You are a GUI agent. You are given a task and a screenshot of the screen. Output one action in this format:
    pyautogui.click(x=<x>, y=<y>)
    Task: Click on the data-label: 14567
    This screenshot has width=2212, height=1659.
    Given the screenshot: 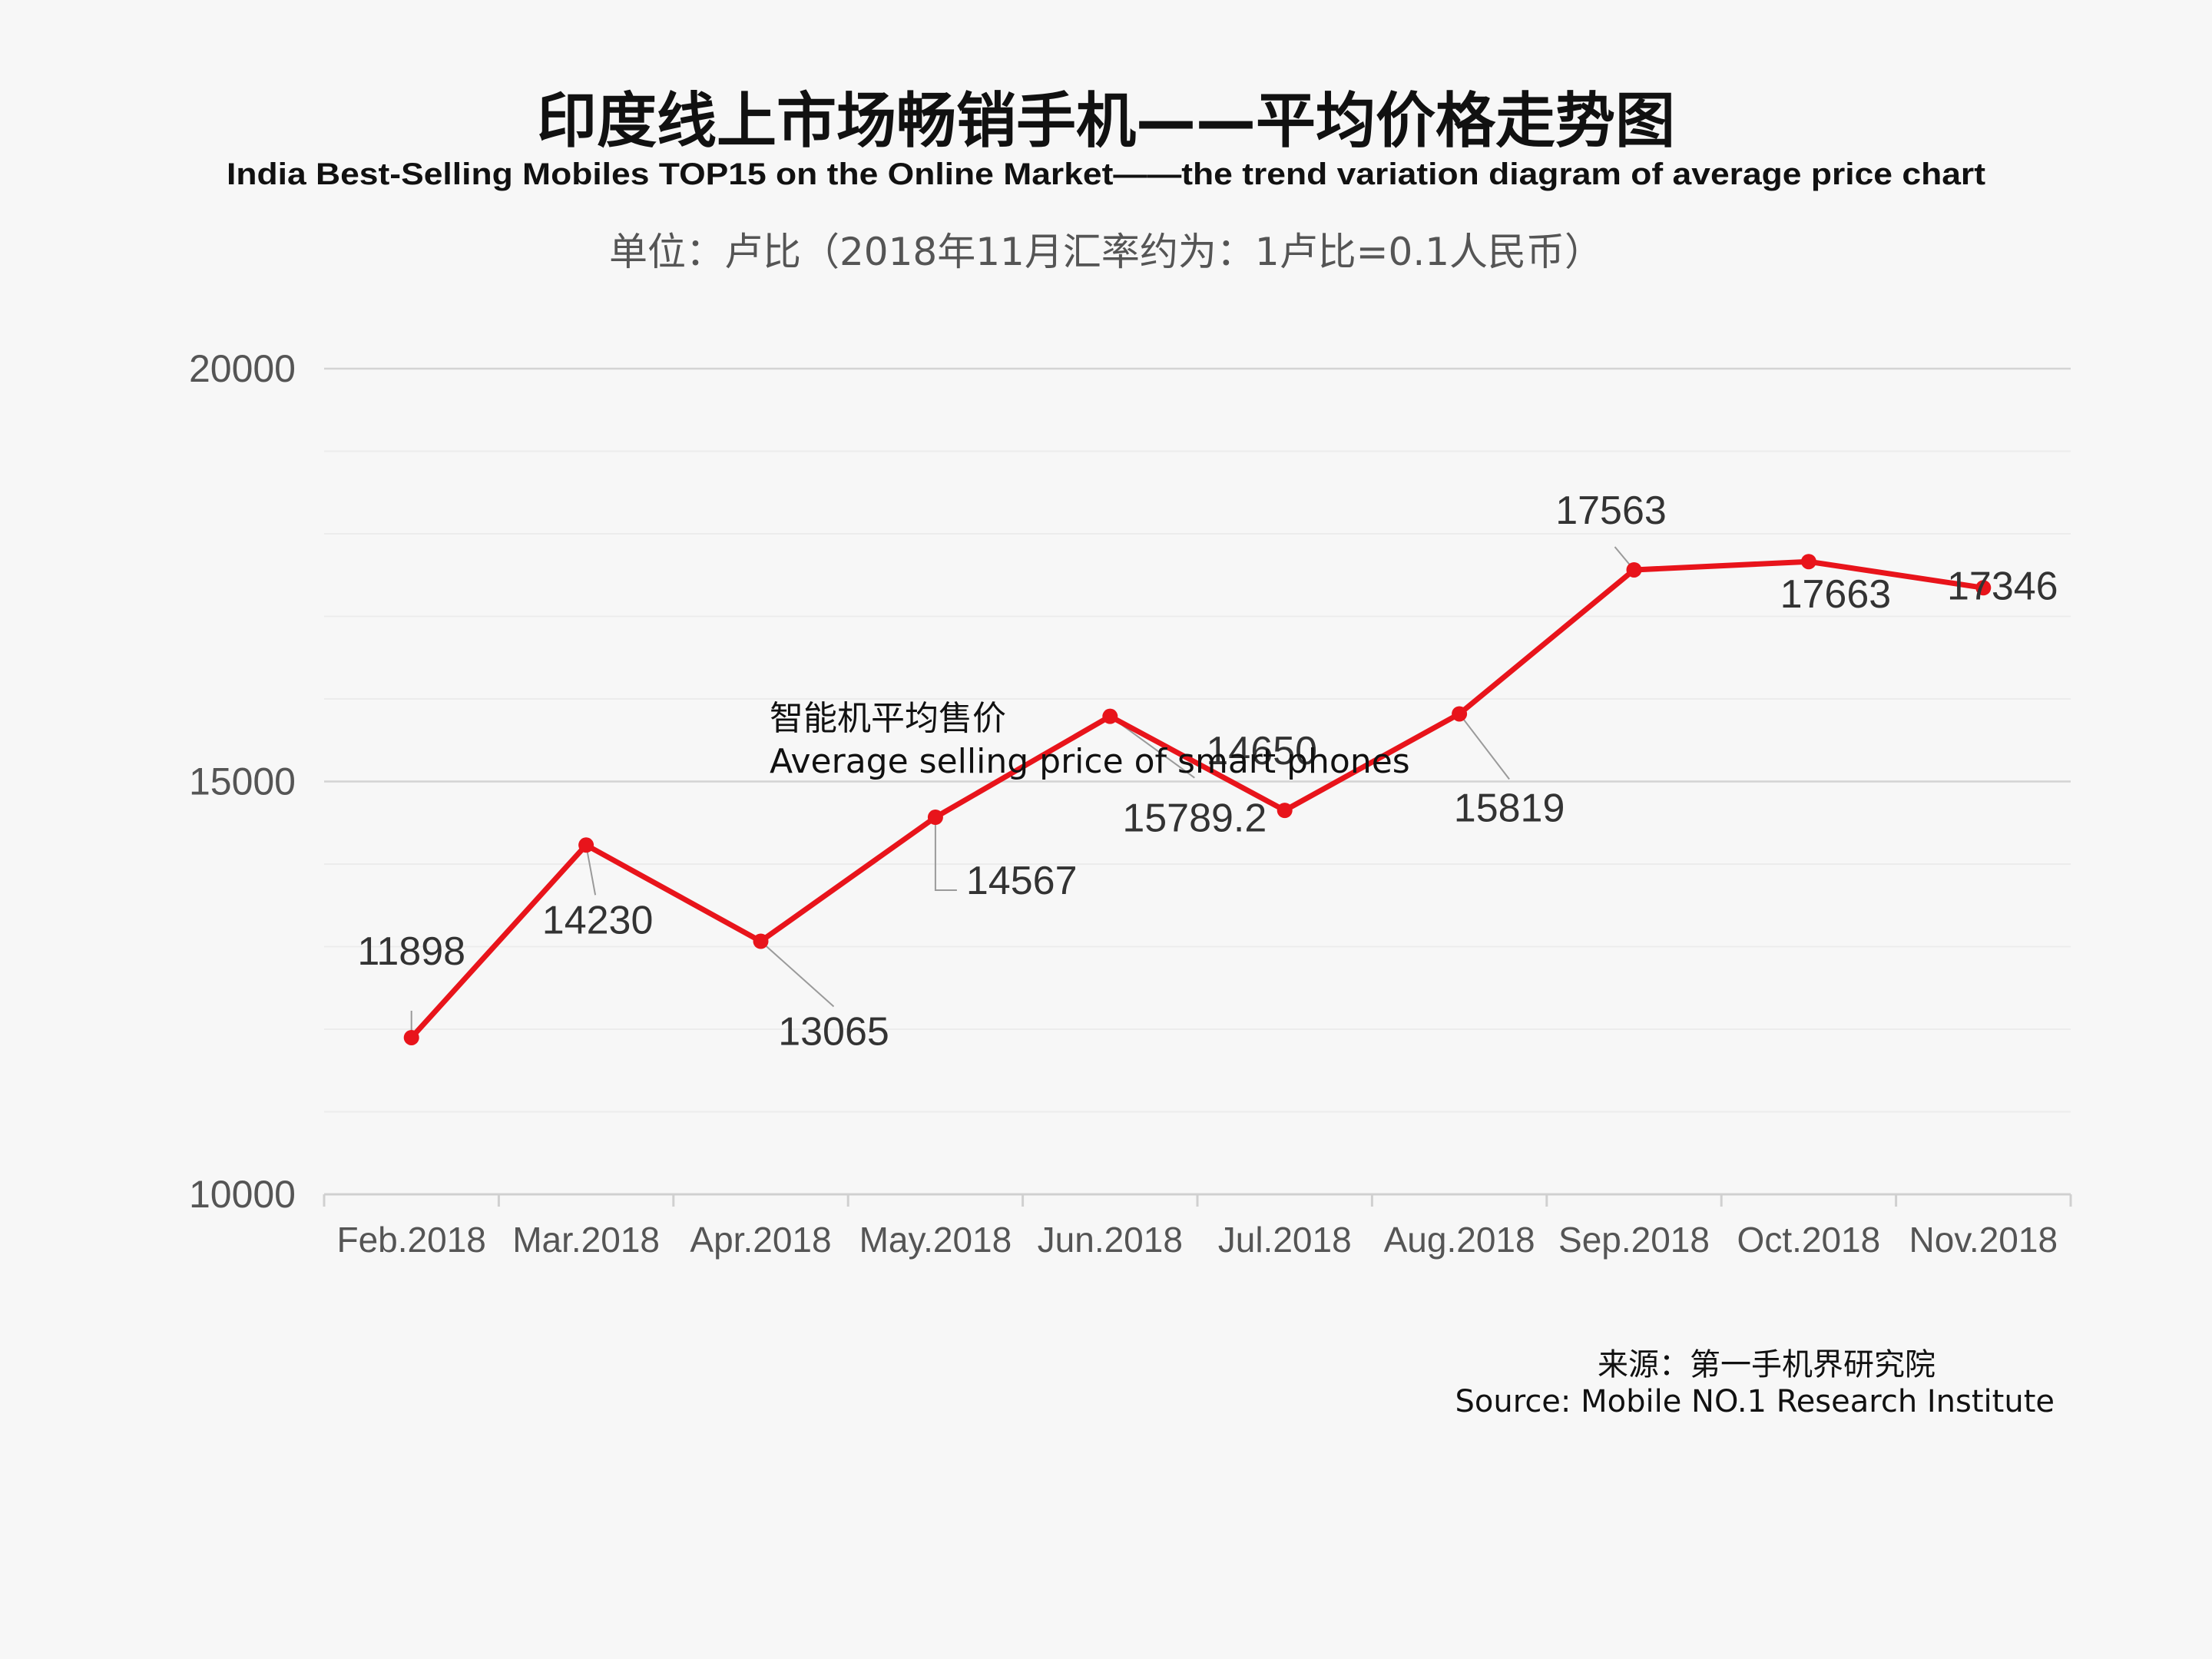 What is the action you would take?
    pyautogui.click(x=1022, y=881)
    